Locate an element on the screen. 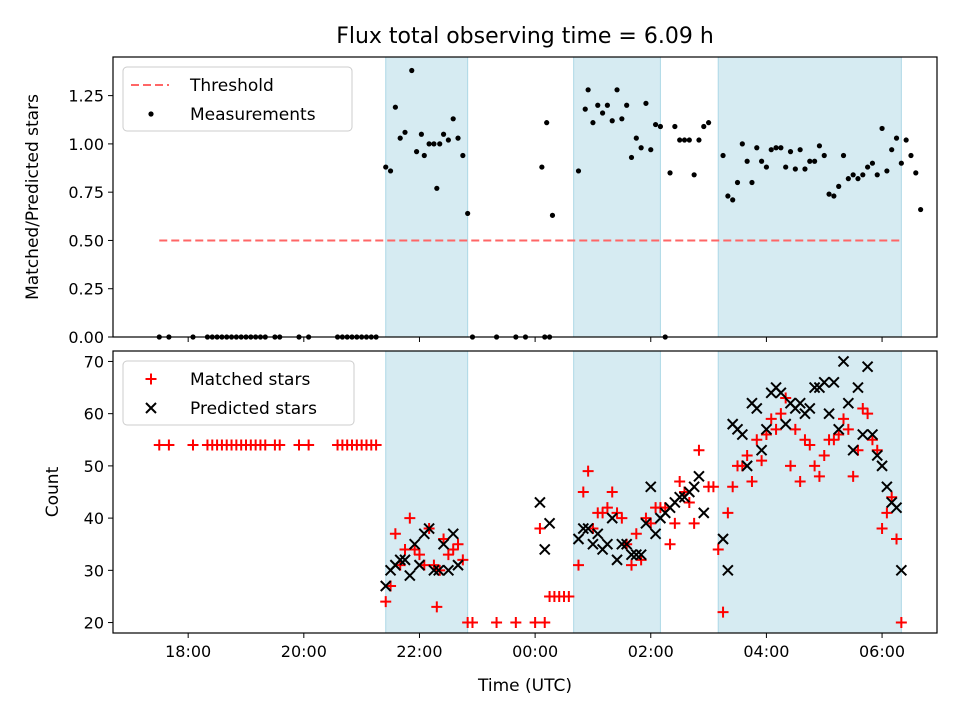  legend-box is located at coordinates (237, 99).